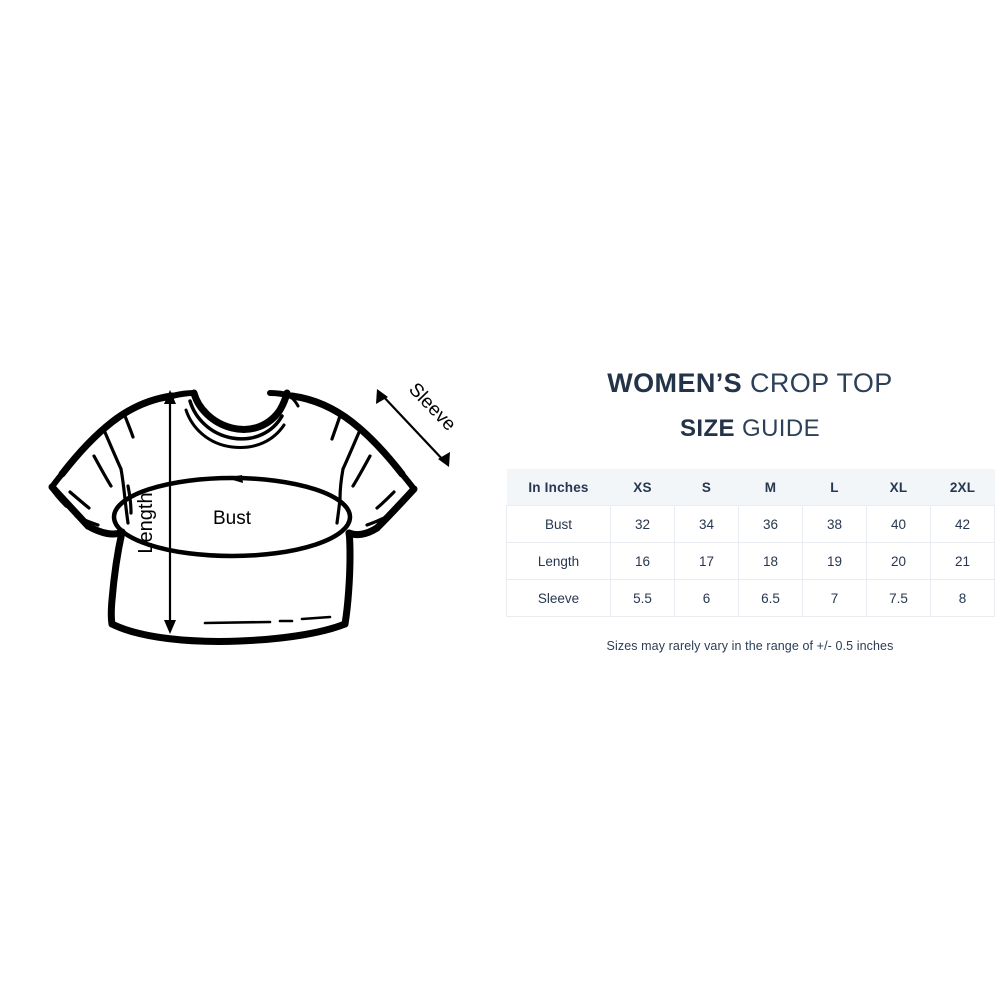 The height and width of the screenshot is (1000, 1000). What do you see at coordinates (962, 561) in the screenshot?
I see `cell-length-2xl: 21` at bounding box center [962, 561].